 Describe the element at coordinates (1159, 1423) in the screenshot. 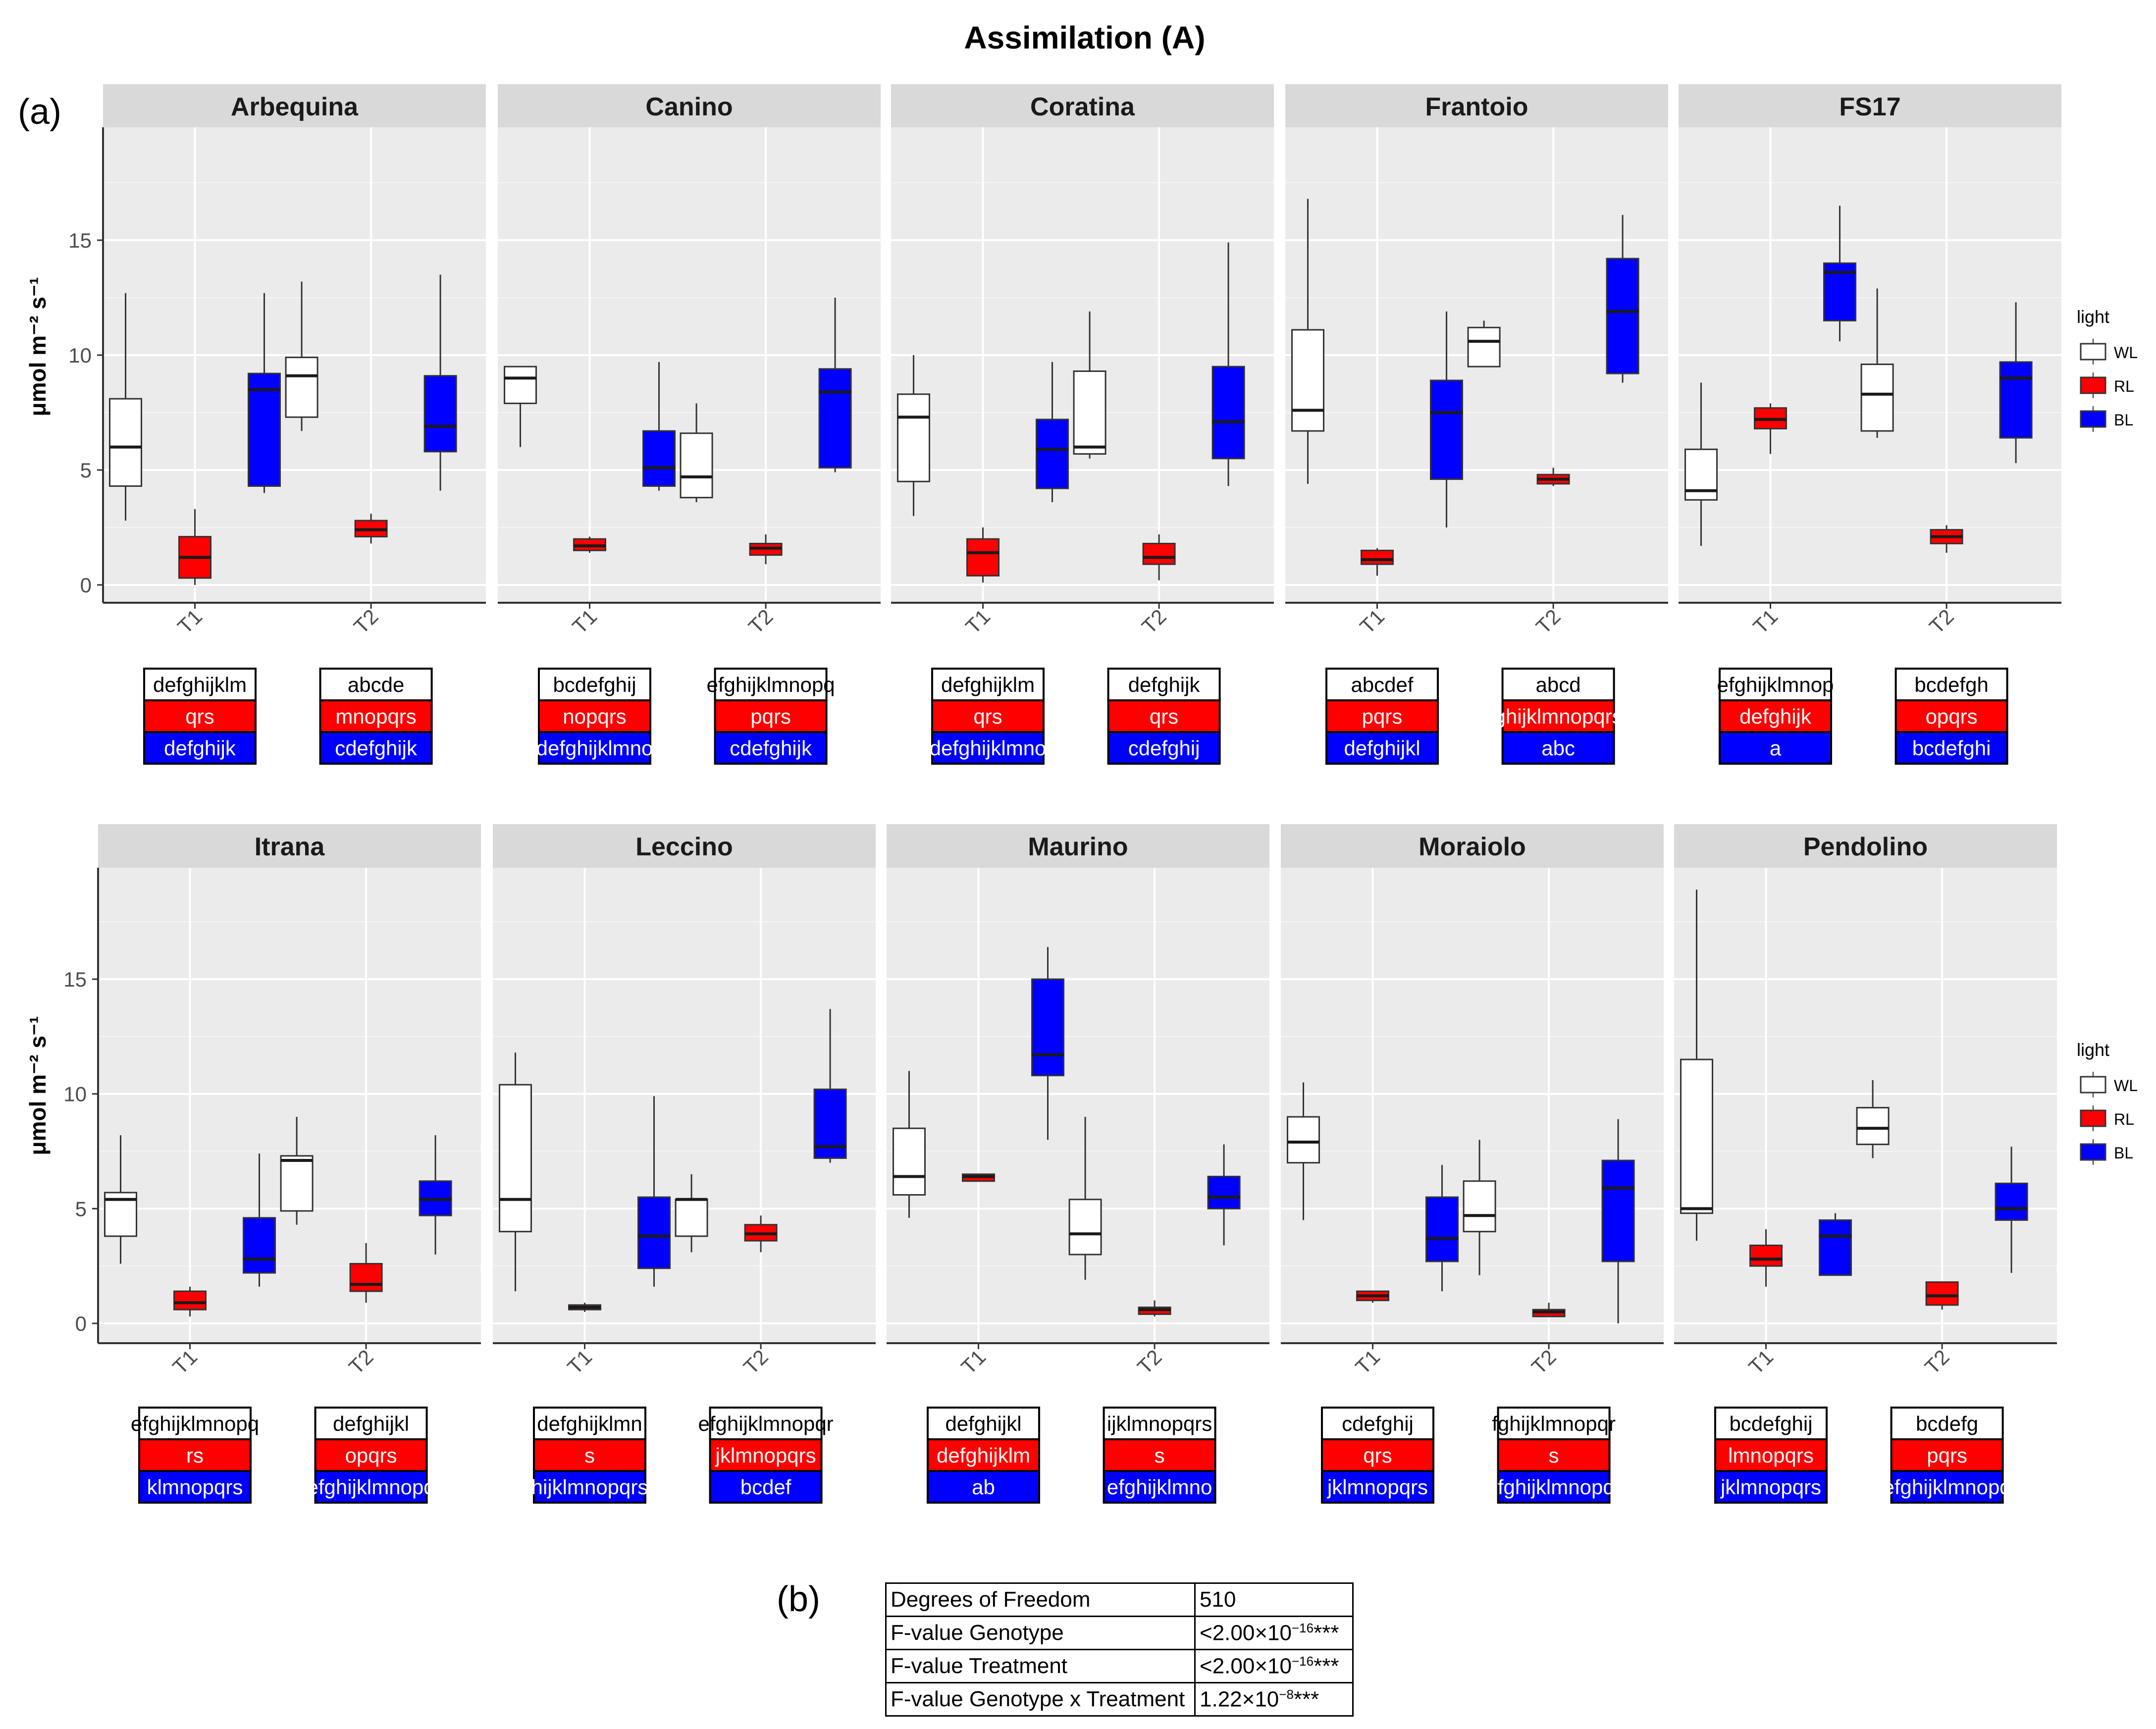

I see `letter-label: ijklmnopqrs` at that location.